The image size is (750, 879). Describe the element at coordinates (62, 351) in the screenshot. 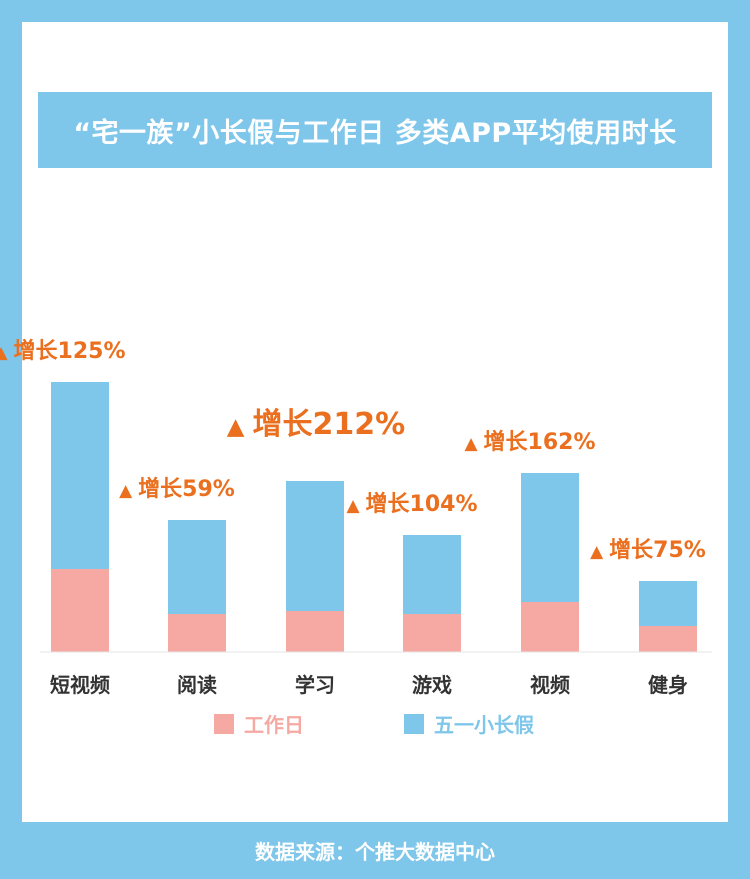

I see `growth-annotation: ▲ 增长125%` at that location.